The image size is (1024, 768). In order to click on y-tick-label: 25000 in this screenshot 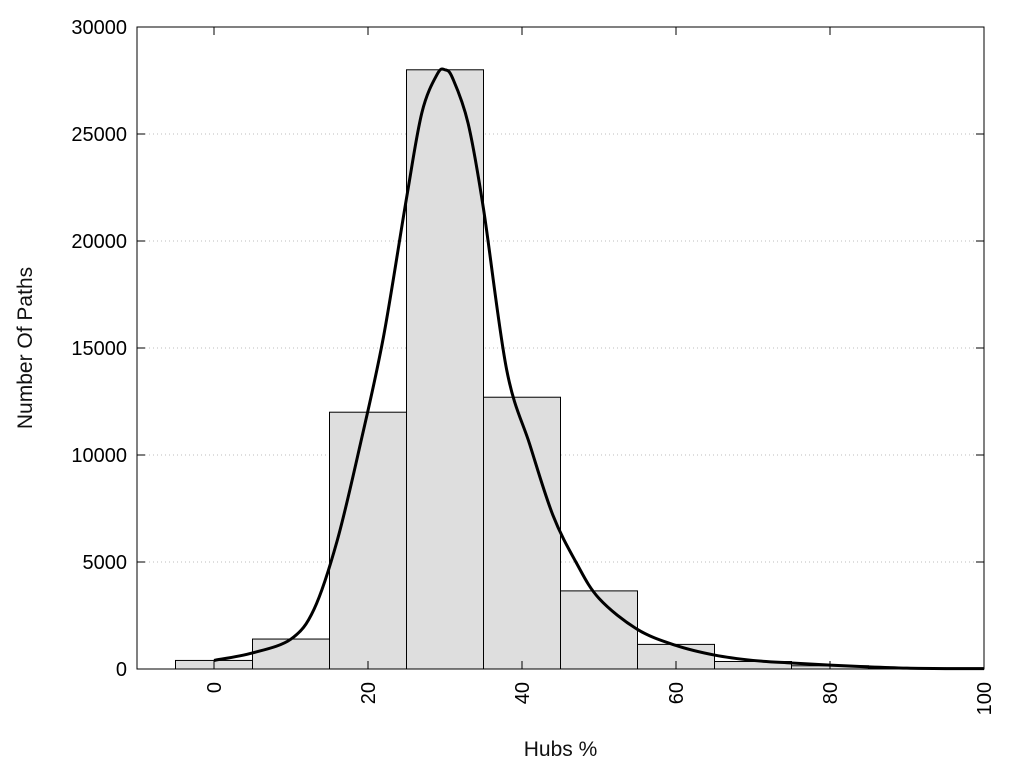, I will do `click(99, 135)`.